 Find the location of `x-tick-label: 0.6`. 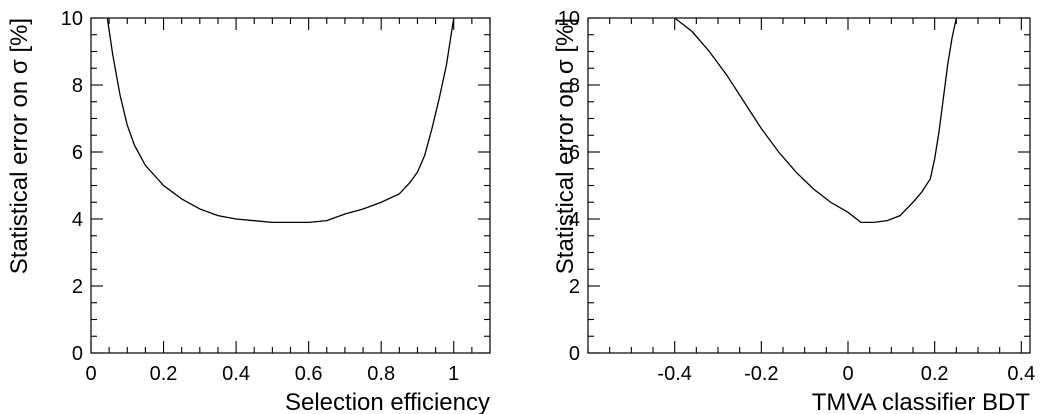

x-tick-label: 0.6 is located at coordinates (309, 374).